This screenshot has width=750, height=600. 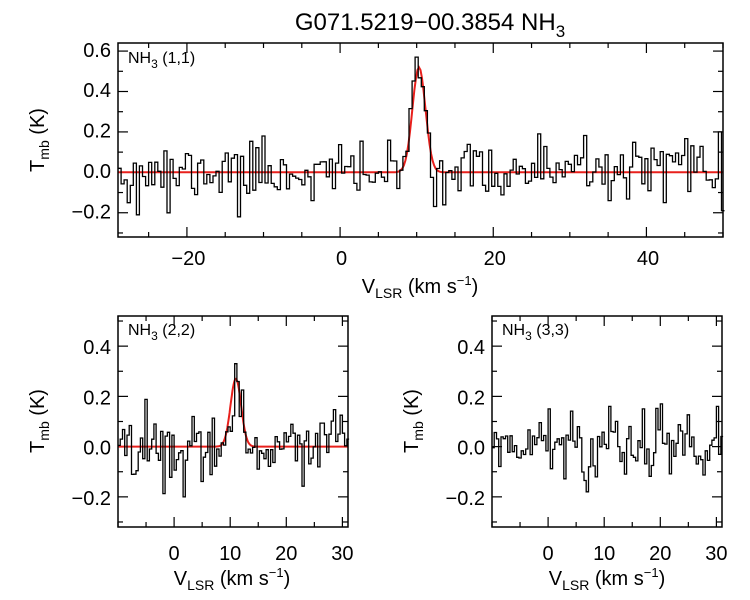 What do you see at coordinates (97, 51) in the screenshot?
I see `y-tick-label: 0.6` at bounding box center [97, 51].